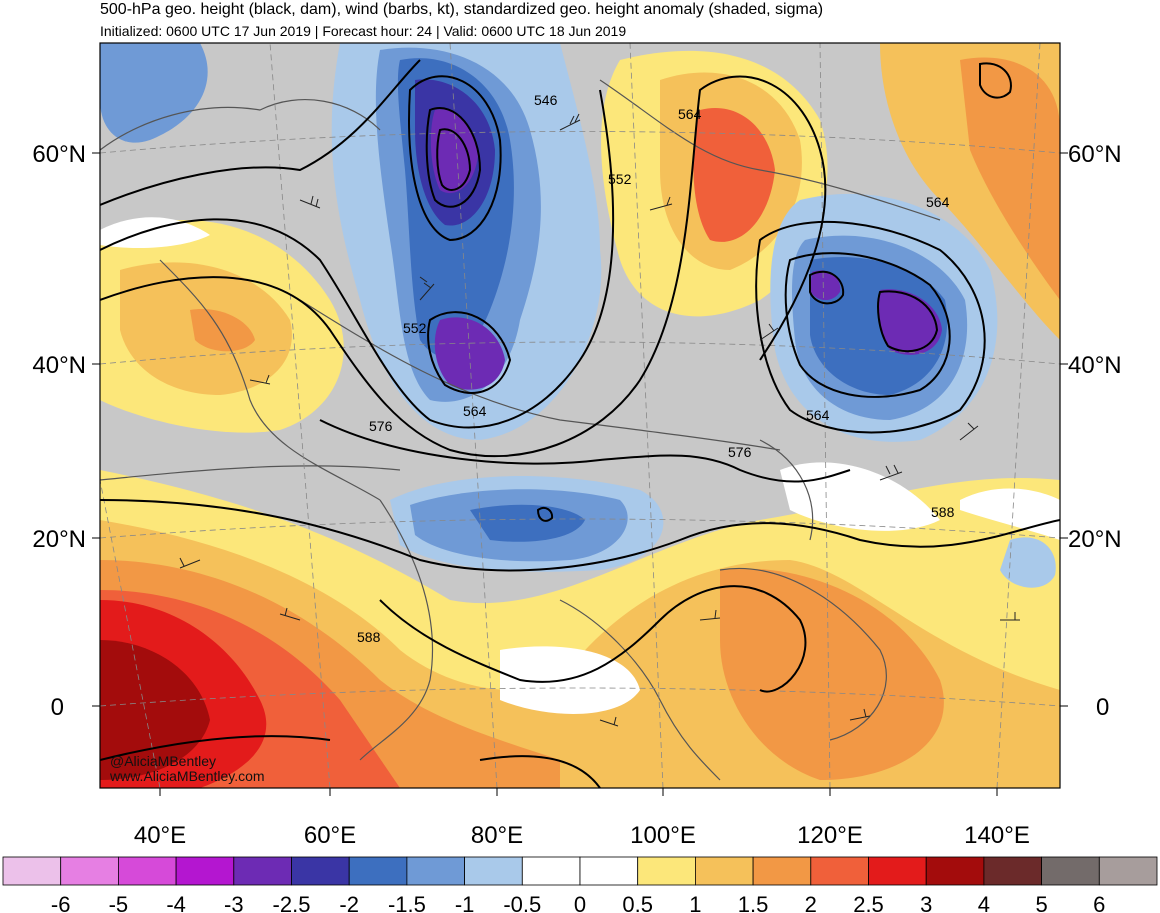 The width and height of the screenshot is (1160, 913). What do you see at coordinates (753, 902) in the screenshot?
I see `colorbar-label: 1.5` at bounding box center [753, 902].